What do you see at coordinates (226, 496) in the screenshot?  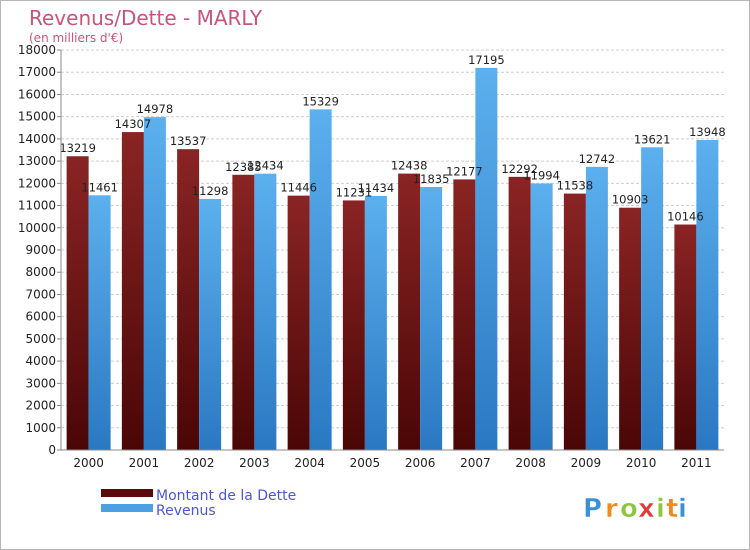 I see `legend-label-dette: Montant de la Dette` at bounding box center [226, 496].